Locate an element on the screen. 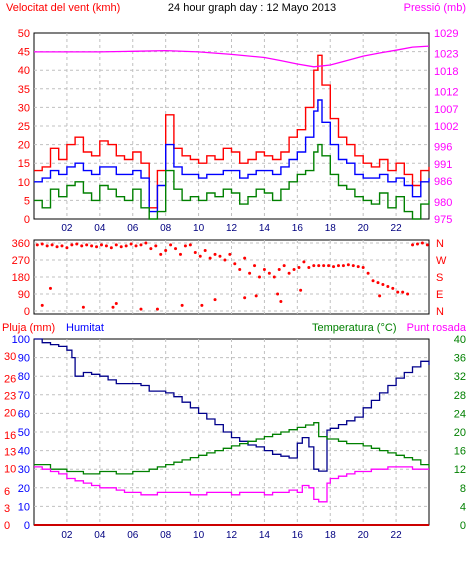 This screenshot has width=470, height=564. temperature-axis-label: Temperatura (°C) is located at coordinates (354, 328).